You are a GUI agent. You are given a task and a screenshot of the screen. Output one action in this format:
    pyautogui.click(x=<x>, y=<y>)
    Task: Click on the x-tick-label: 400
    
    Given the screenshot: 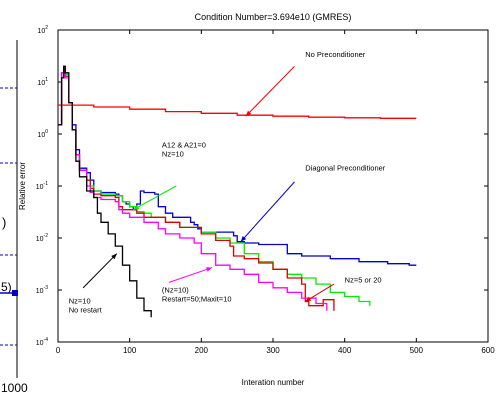 What is the action you would take?
    pyautogui.click(x=345, y=350)
    